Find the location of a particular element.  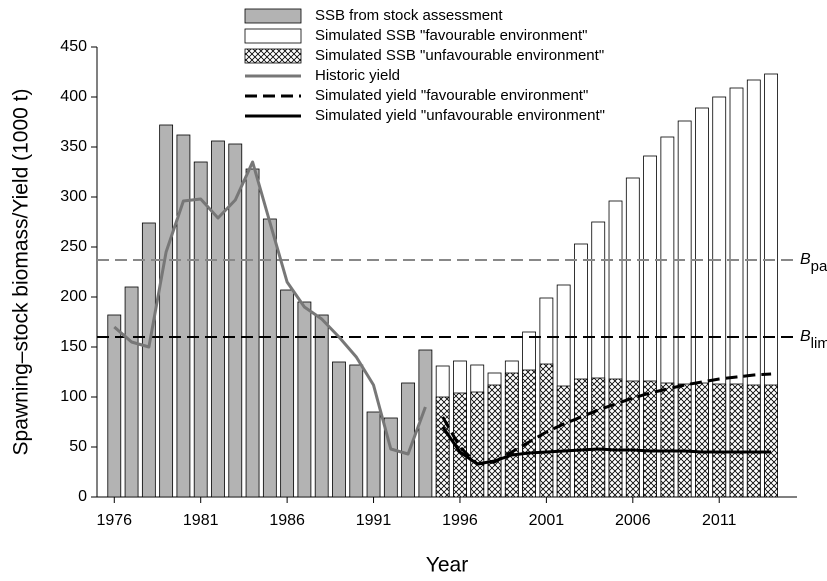

y-tick-label: 450 is located at coordinates (73, 46).